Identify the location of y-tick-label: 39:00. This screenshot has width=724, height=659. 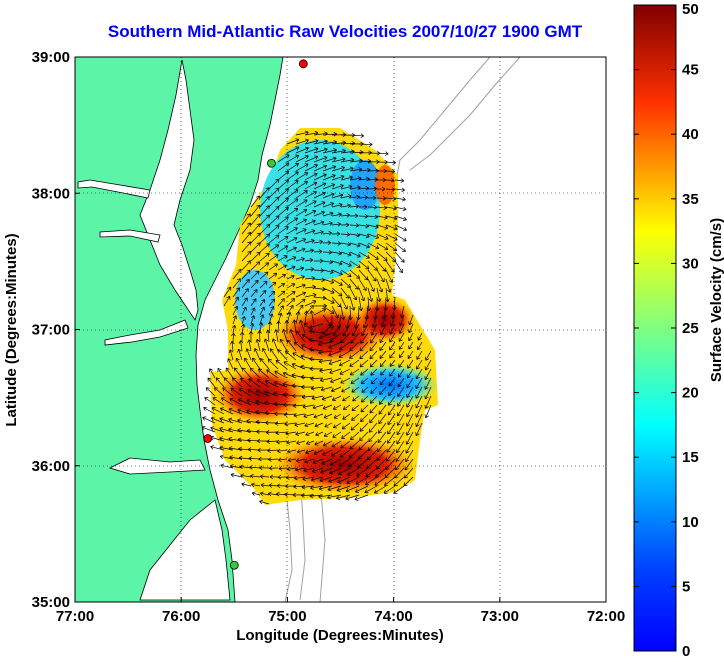
(51, 57).